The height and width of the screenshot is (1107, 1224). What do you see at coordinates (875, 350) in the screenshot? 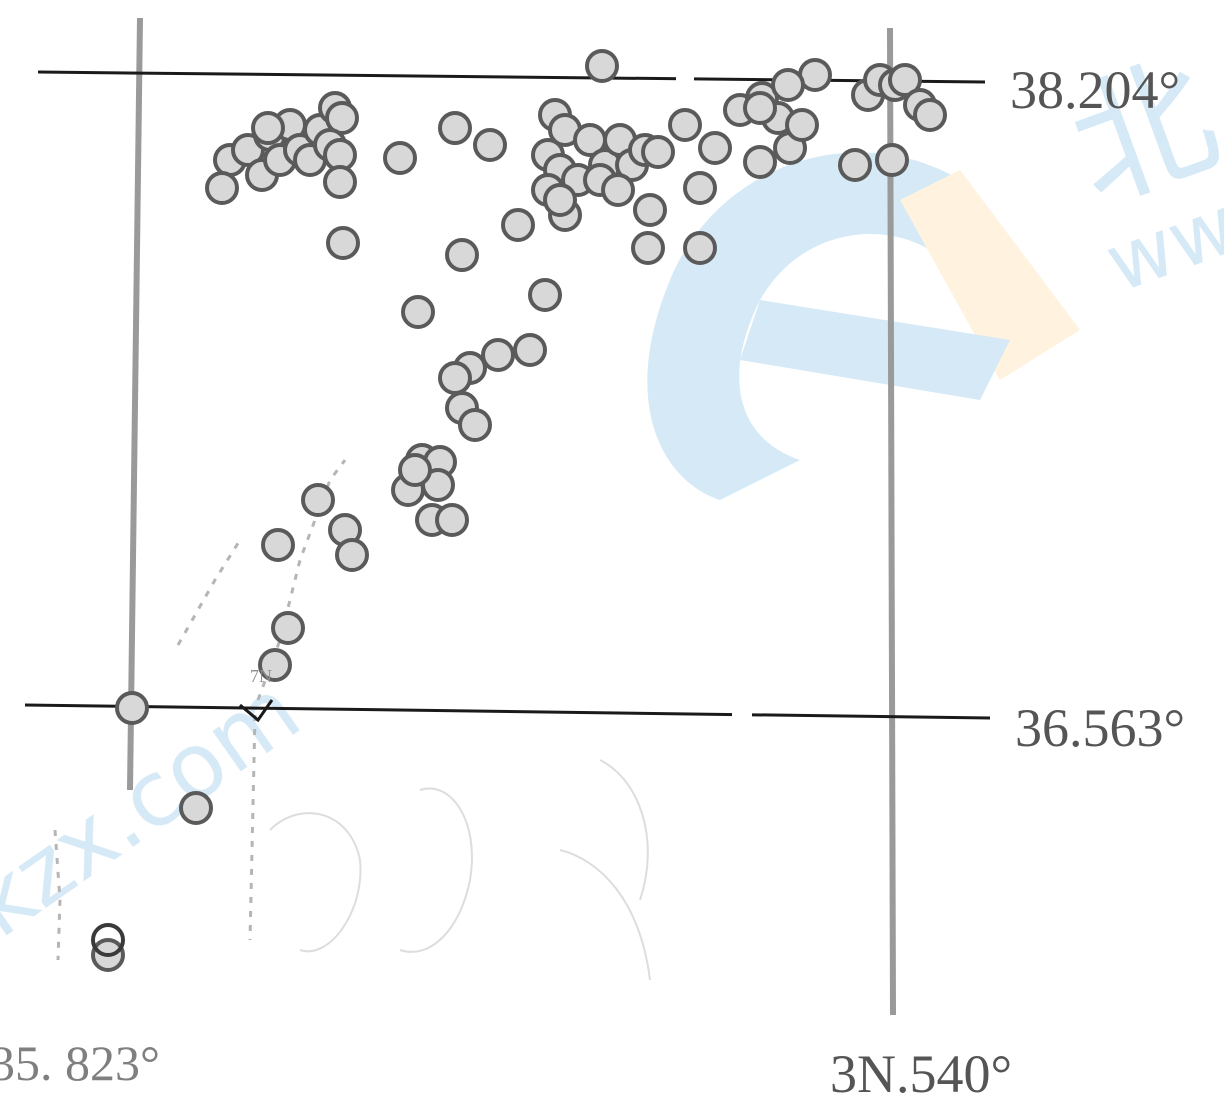
I see `watermark-logo-k-arm` at bounding box center [875, 350].